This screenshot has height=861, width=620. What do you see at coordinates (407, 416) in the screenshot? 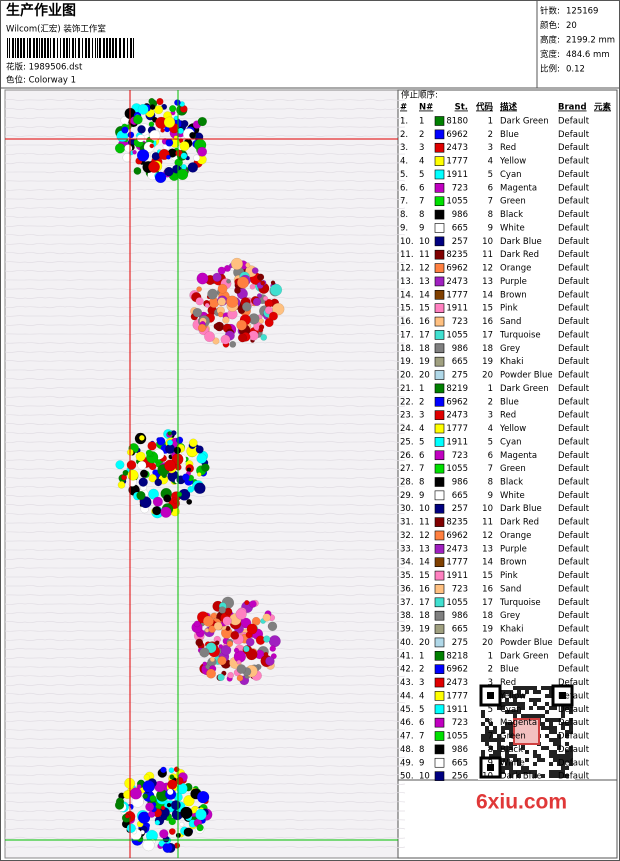
I see `row-number: 23.` at bounding box center [407, 416].